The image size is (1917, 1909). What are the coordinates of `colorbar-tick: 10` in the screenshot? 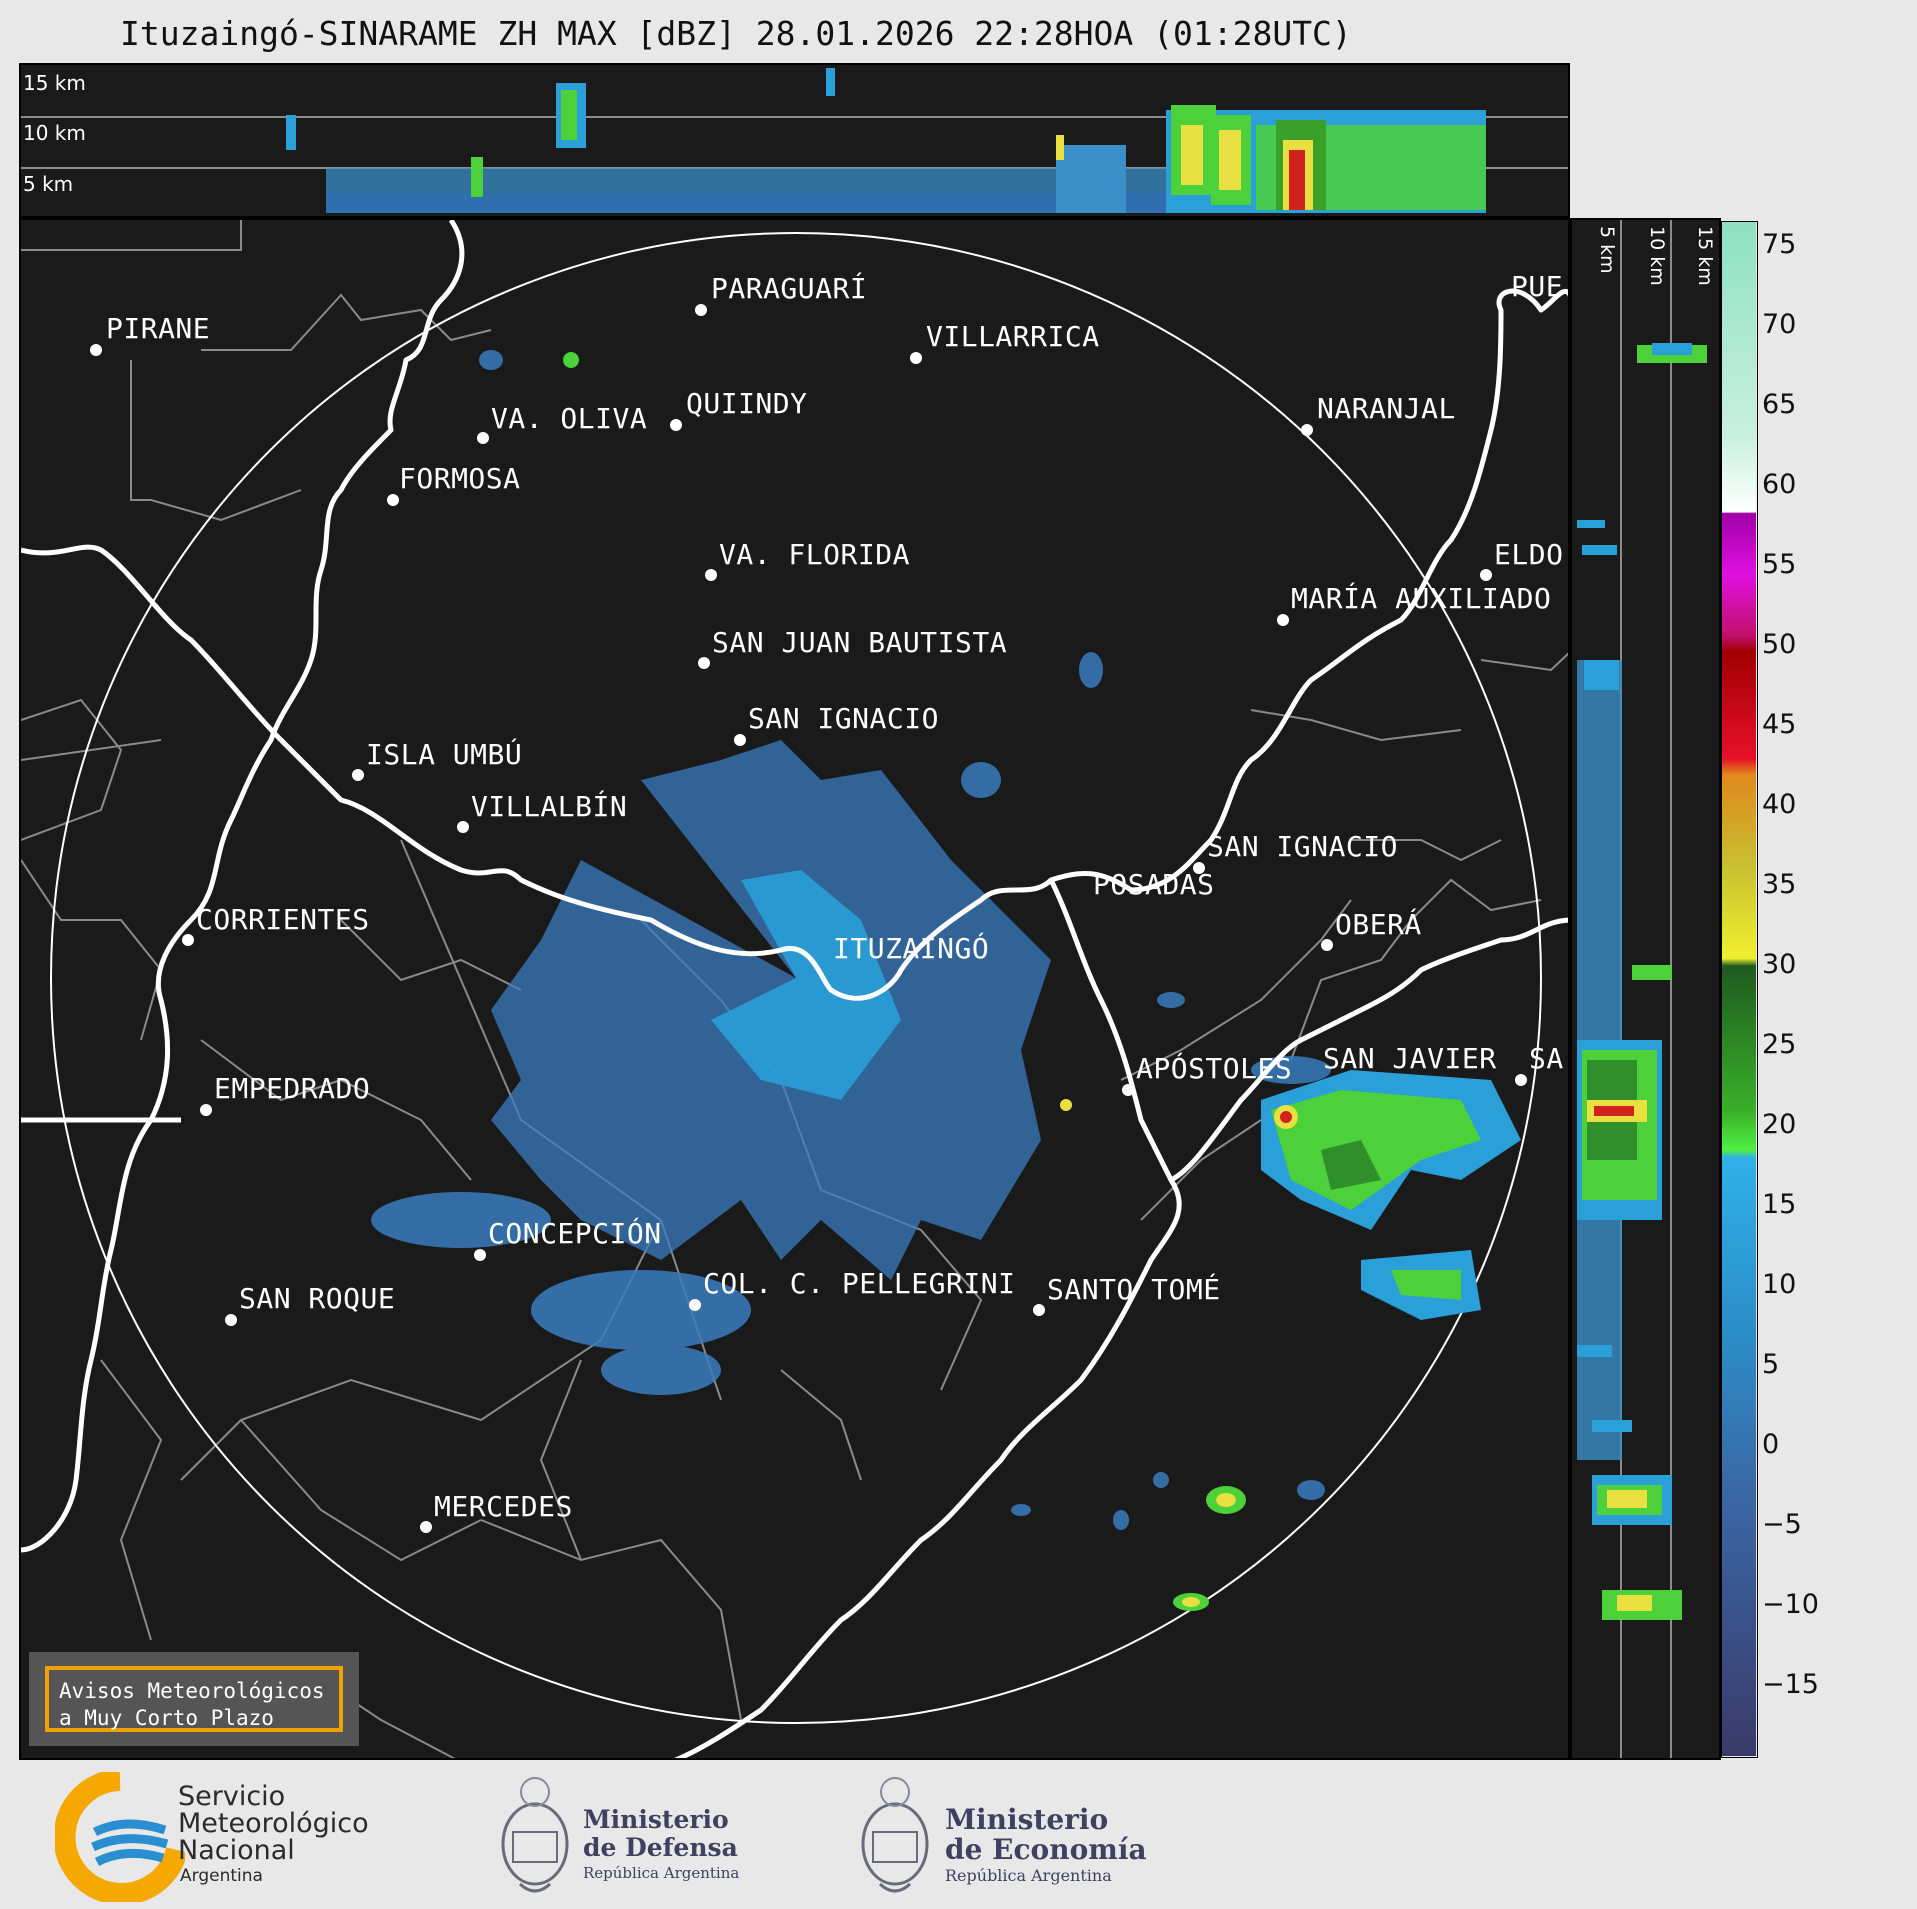 It's located at (1779, 1284).